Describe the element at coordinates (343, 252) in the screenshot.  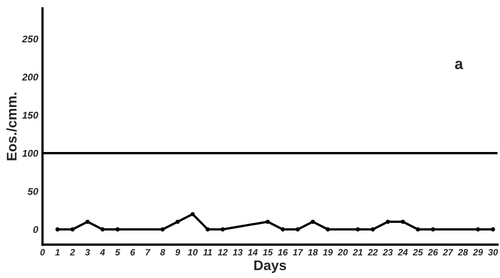
I see `x-tick-label: 20` at that location.